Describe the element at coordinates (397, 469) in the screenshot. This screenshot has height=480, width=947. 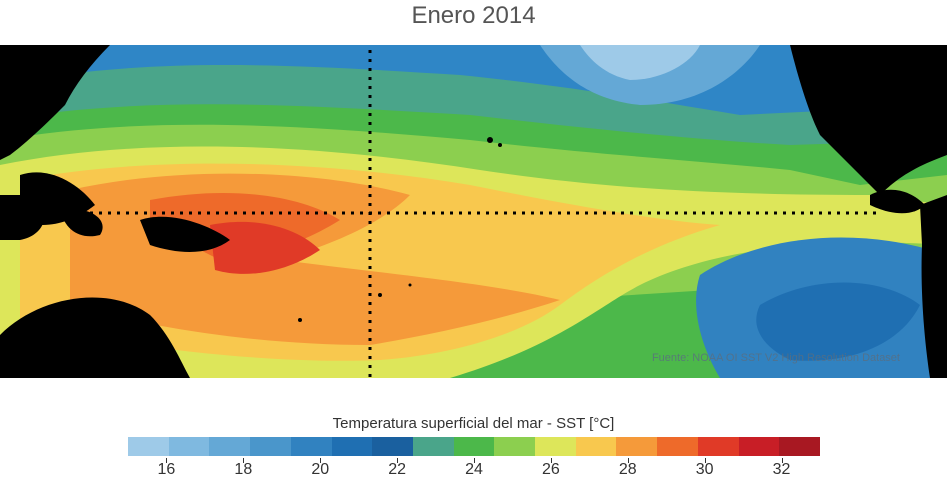
I see `colorbar-tick-label: 22` at that location.